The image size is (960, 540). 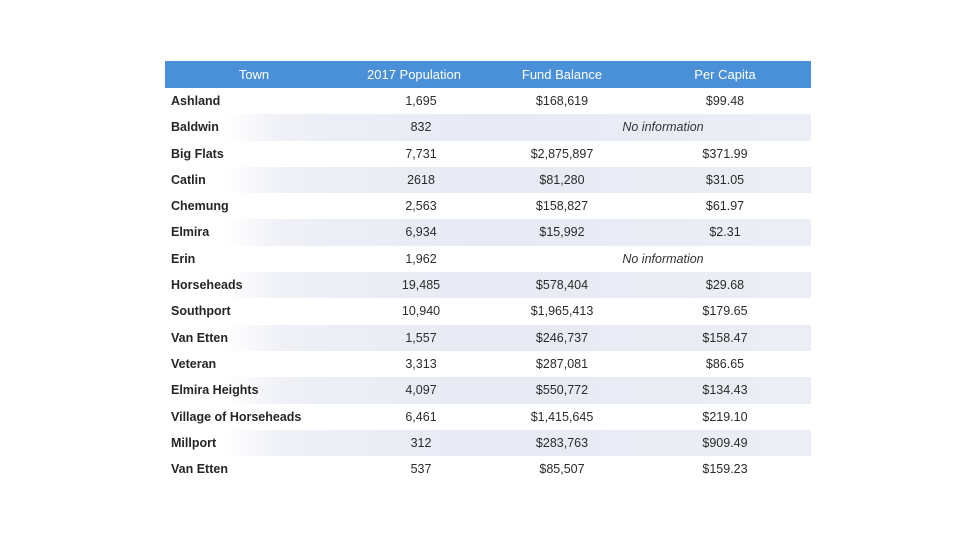 What do you see at coordinates (421, 337) in the screenshot?
I see `cell-population: 1,557` at bounding box center [421, 337].